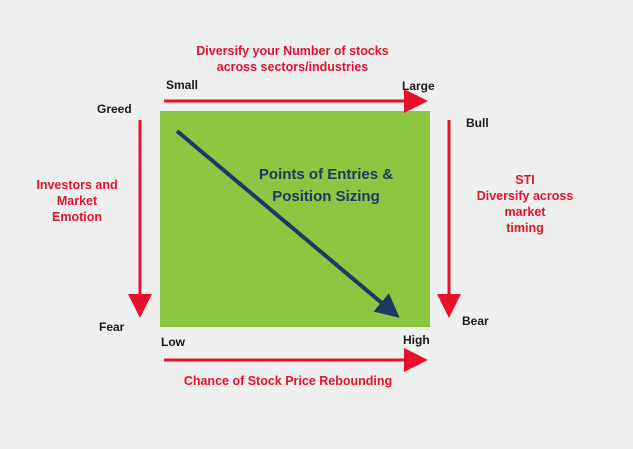 The width and height of the screenshot is (633, 449). I want to click on label-small: Small, so click(182, 85).